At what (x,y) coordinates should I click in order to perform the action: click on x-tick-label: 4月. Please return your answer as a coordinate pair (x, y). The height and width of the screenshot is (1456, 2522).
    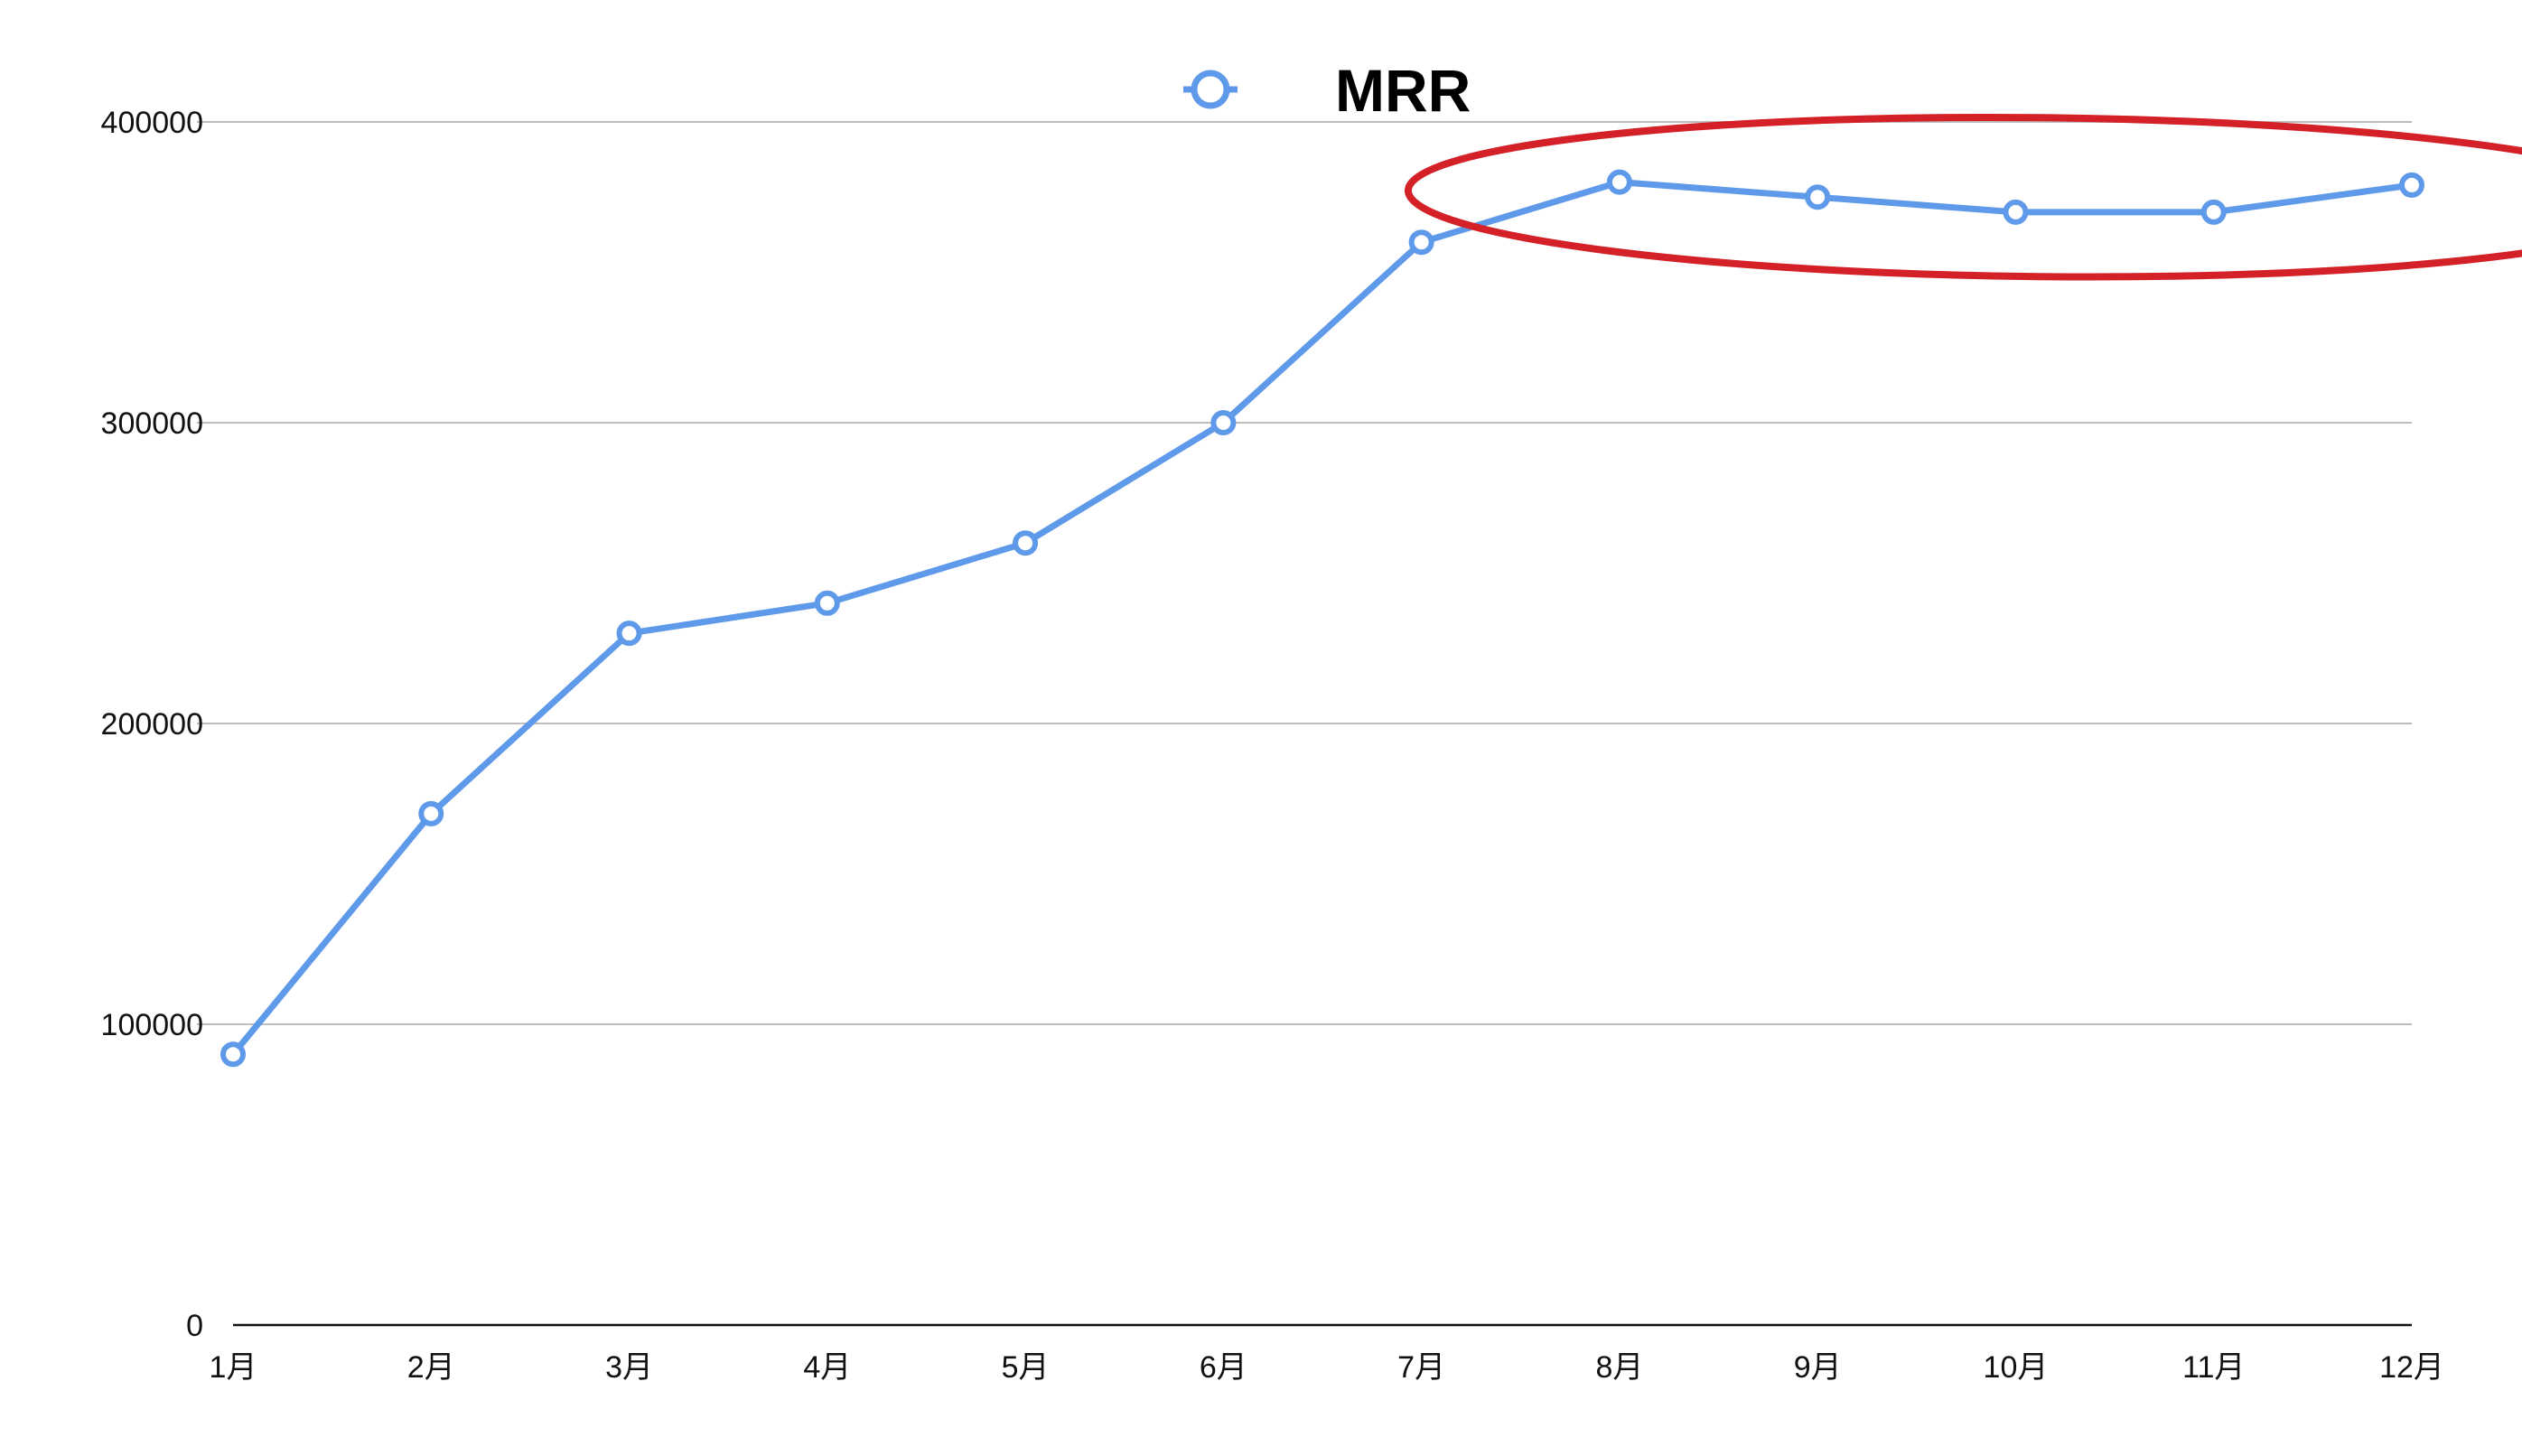
    Looking at the image, I should click on (827, 1368).